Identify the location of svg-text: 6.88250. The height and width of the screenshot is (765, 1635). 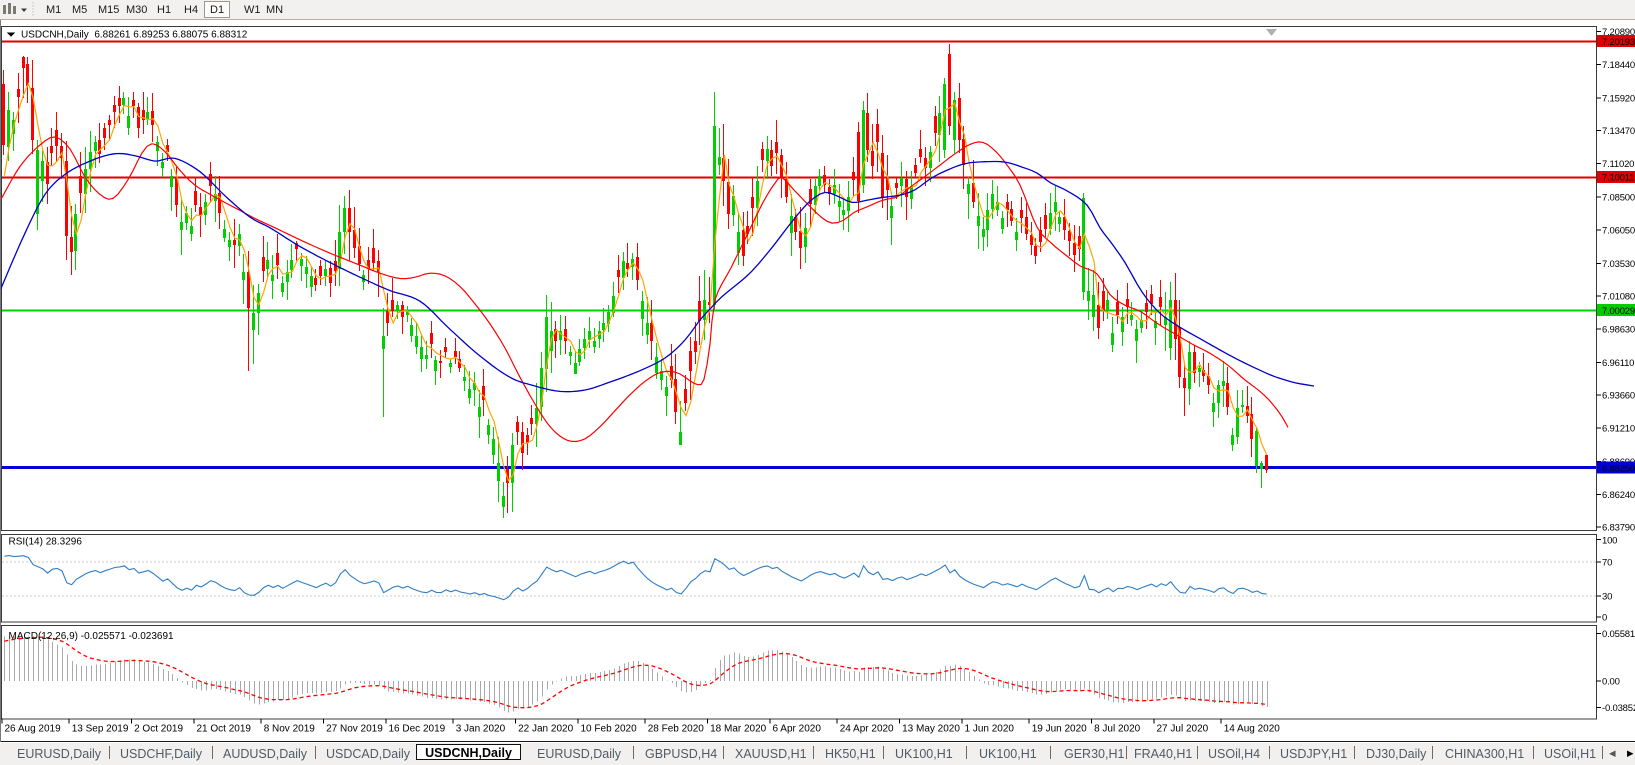
(1618, 468).